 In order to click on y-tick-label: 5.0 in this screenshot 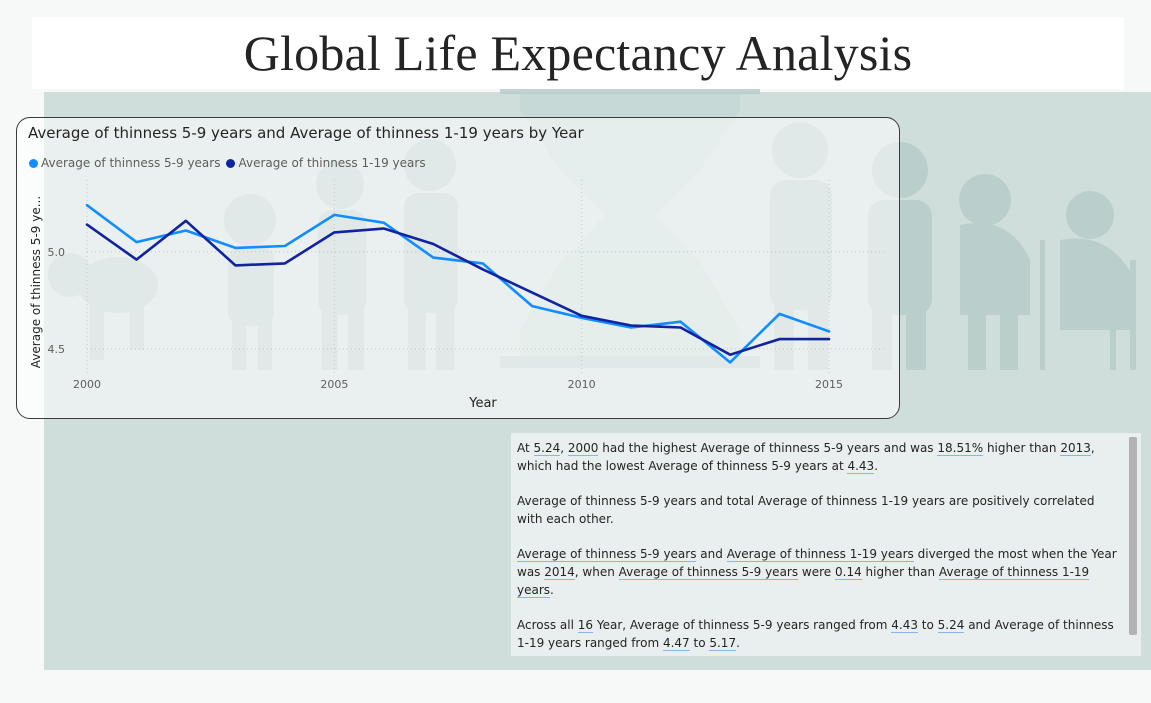, I will do `click(57, 252)`.